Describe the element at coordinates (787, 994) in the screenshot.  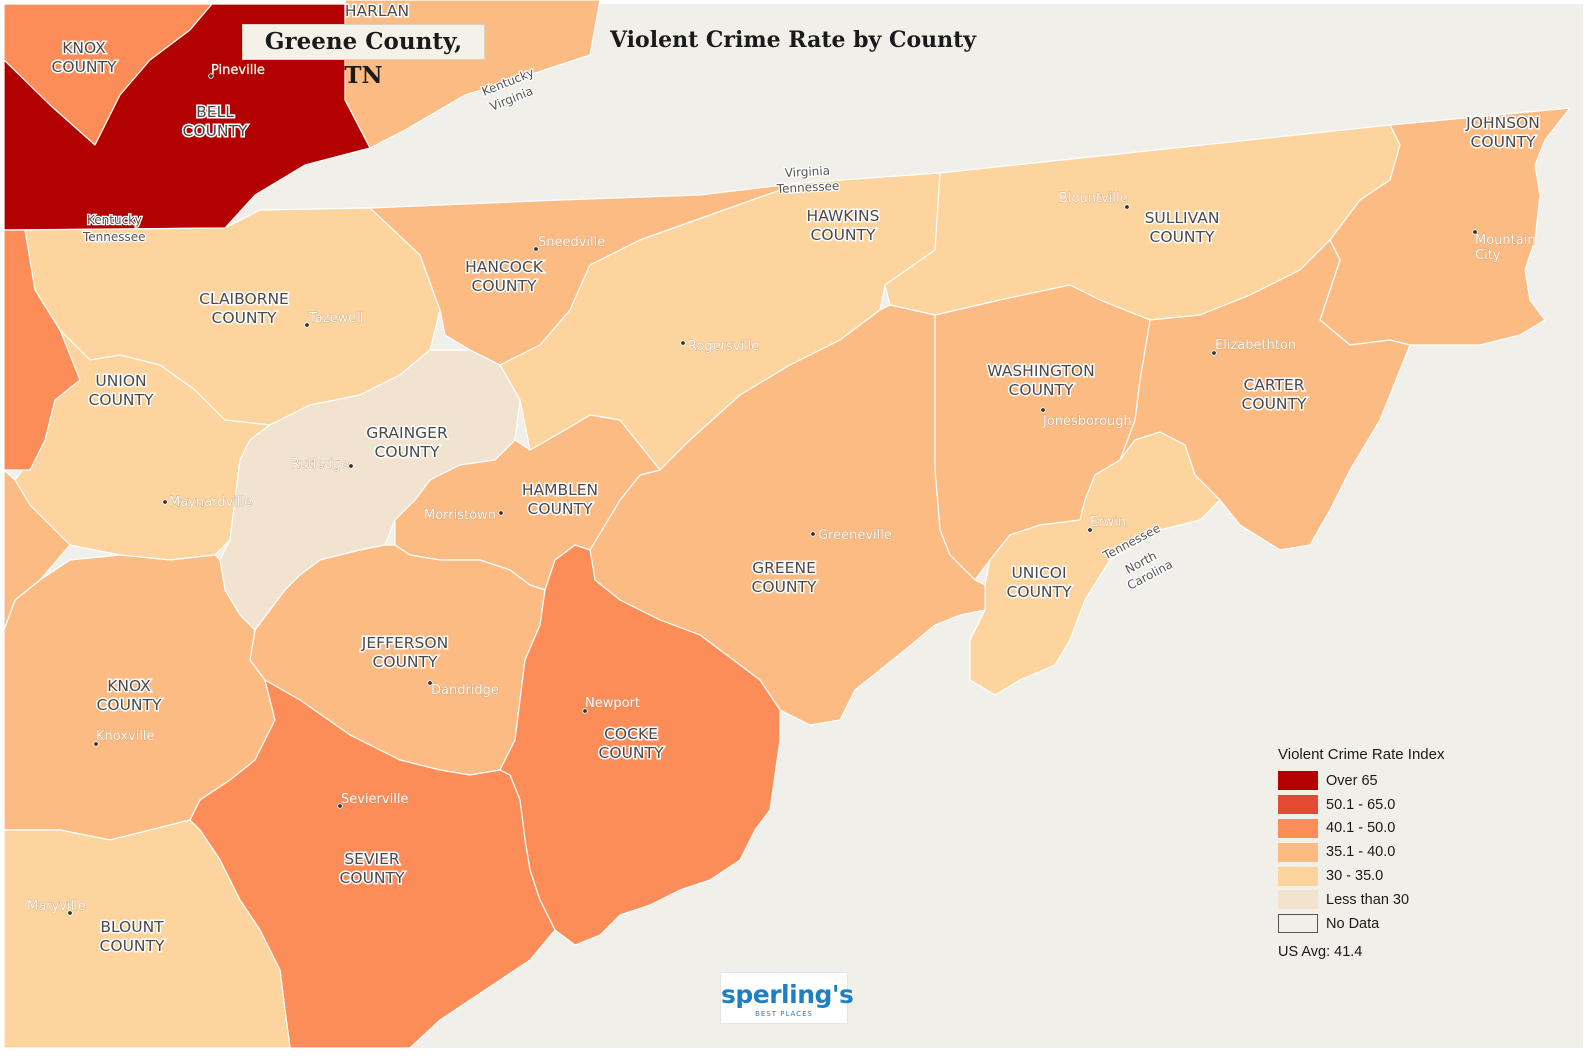
I see `logo-wordmark: sperling's` at that location.